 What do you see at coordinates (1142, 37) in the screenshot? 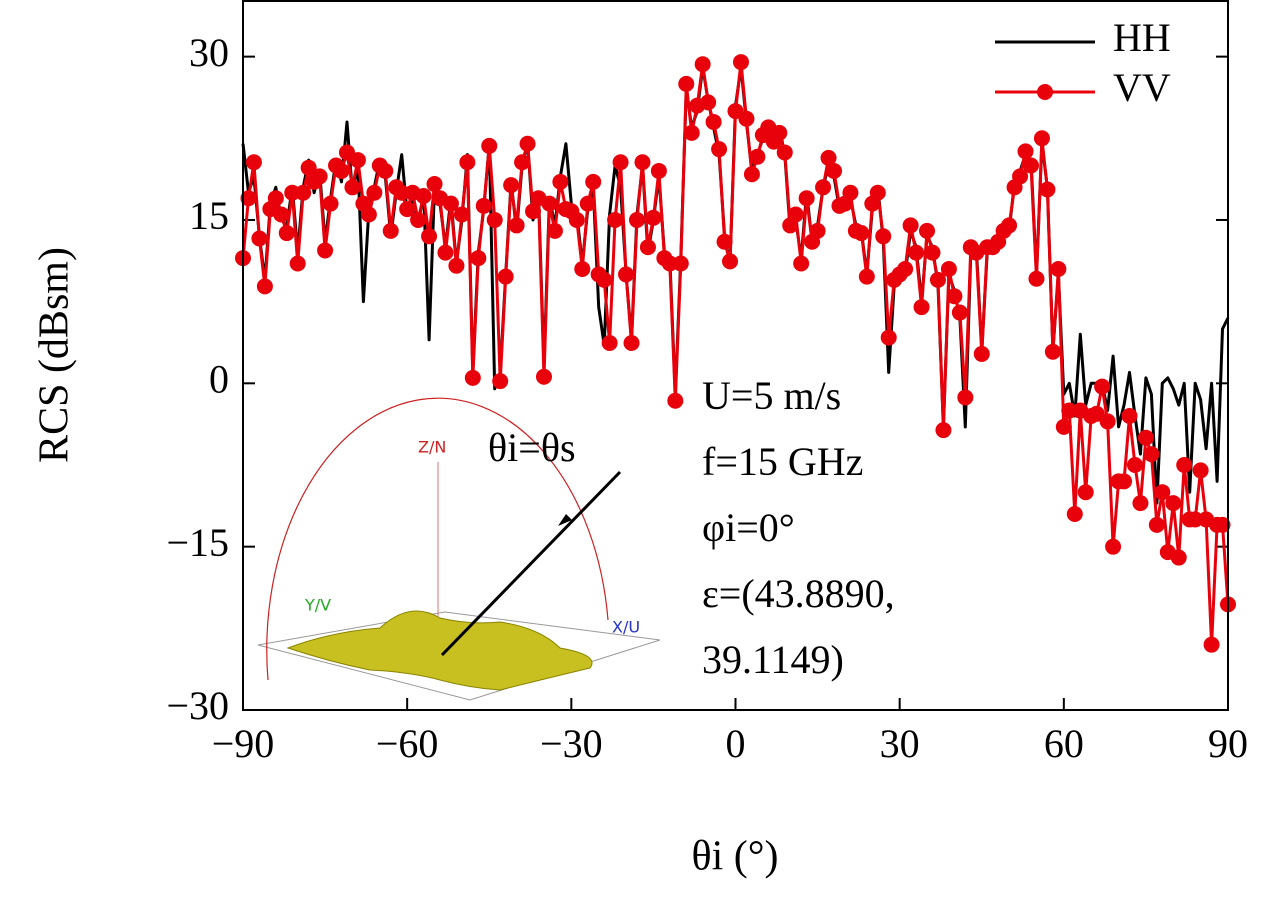
I see `legend-label: HH` at bounding box center [1142, 37].